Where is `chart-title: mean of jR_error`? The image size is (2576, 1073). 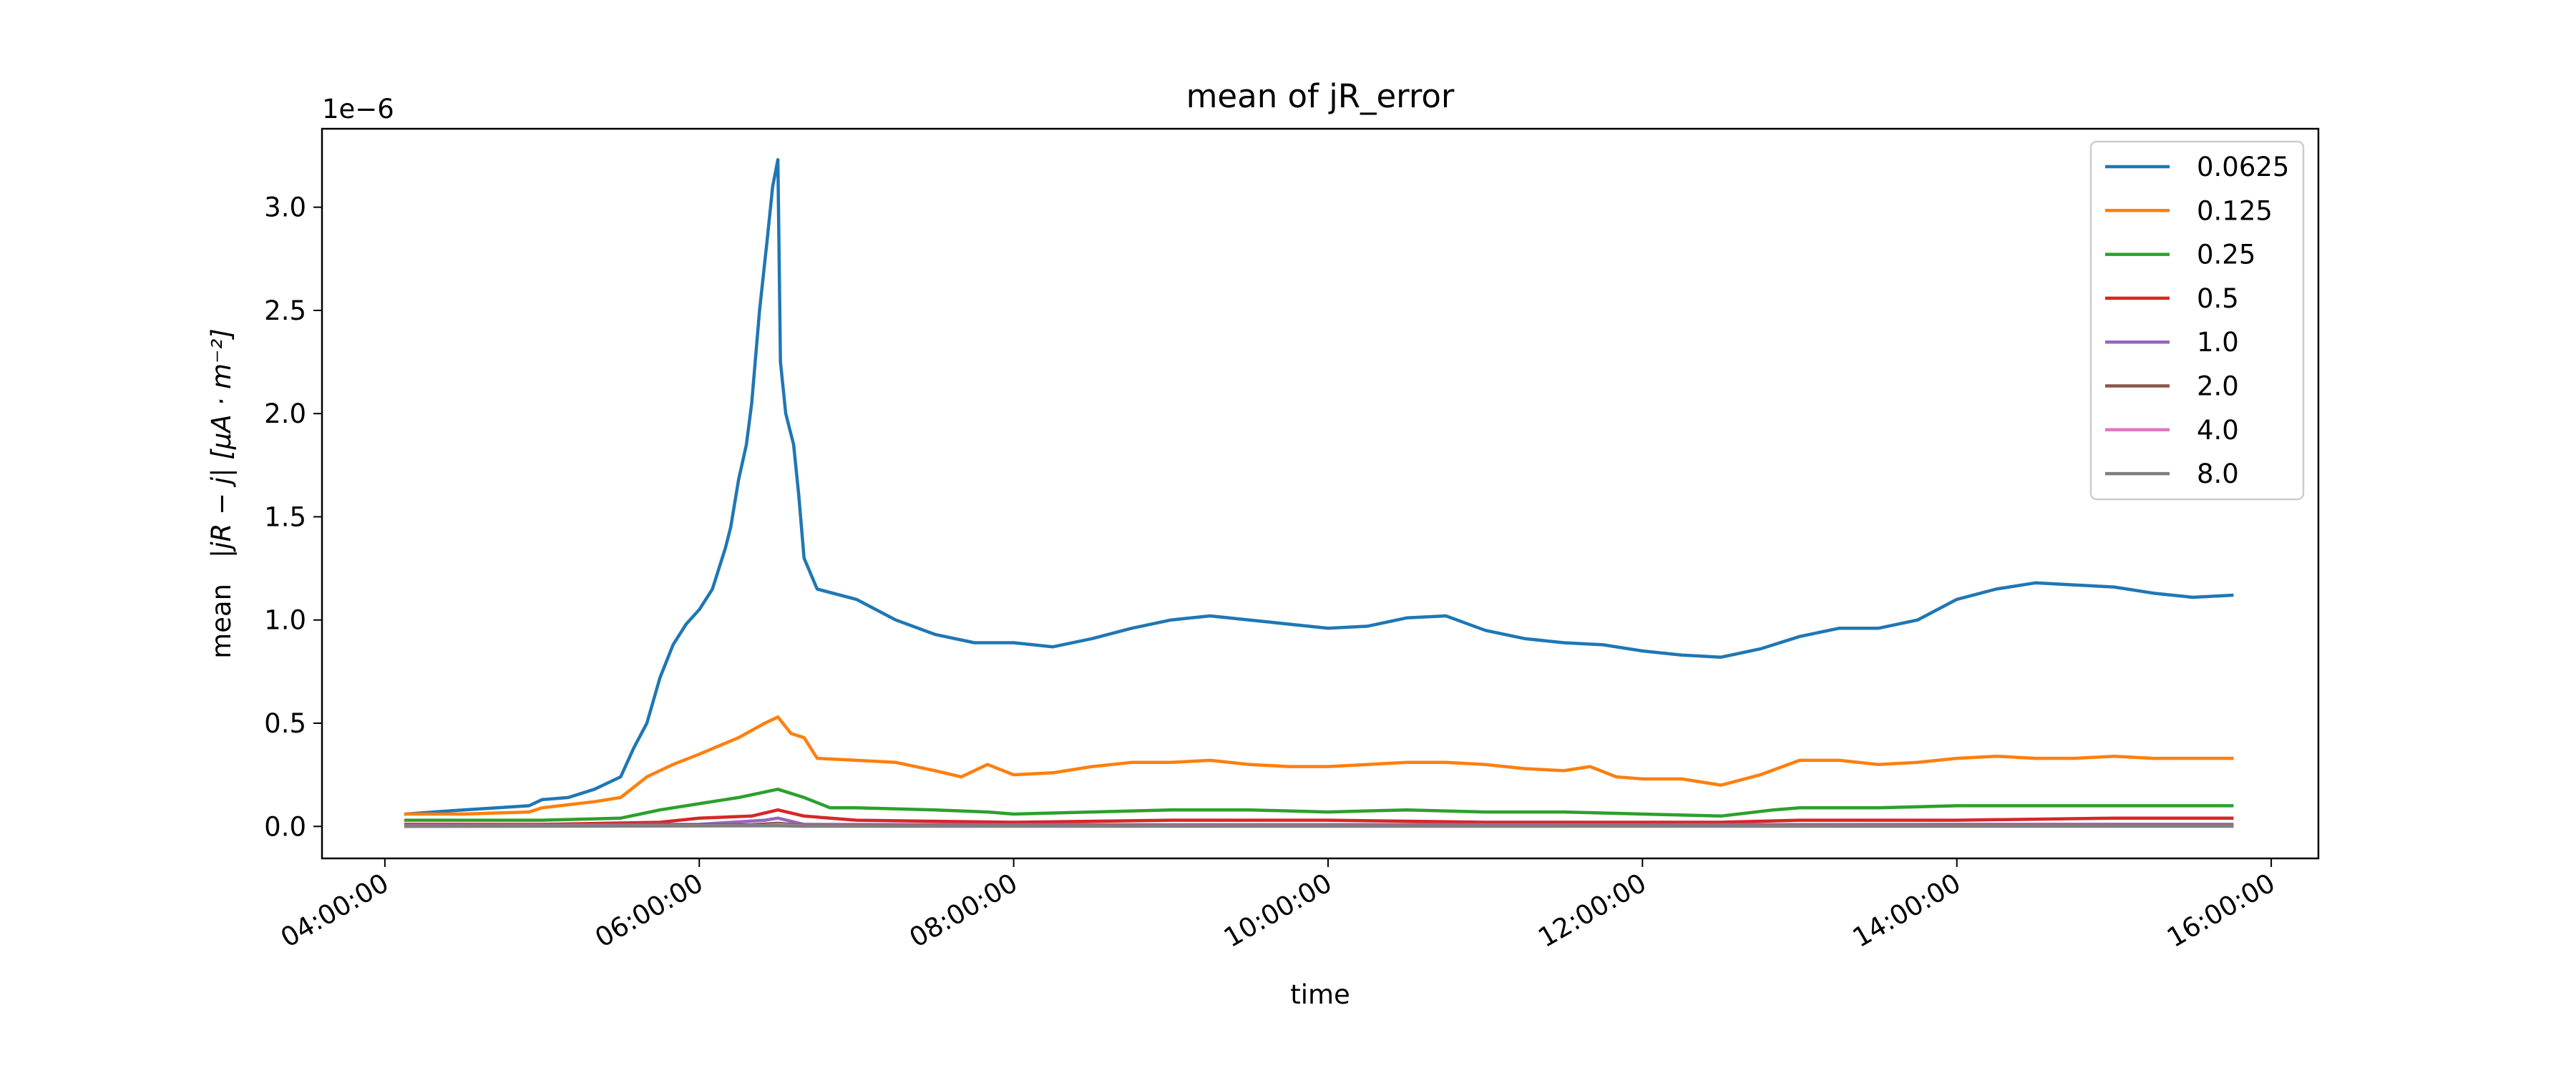
chart-title: mean of jR_error is located at coordinates (1320, 96).